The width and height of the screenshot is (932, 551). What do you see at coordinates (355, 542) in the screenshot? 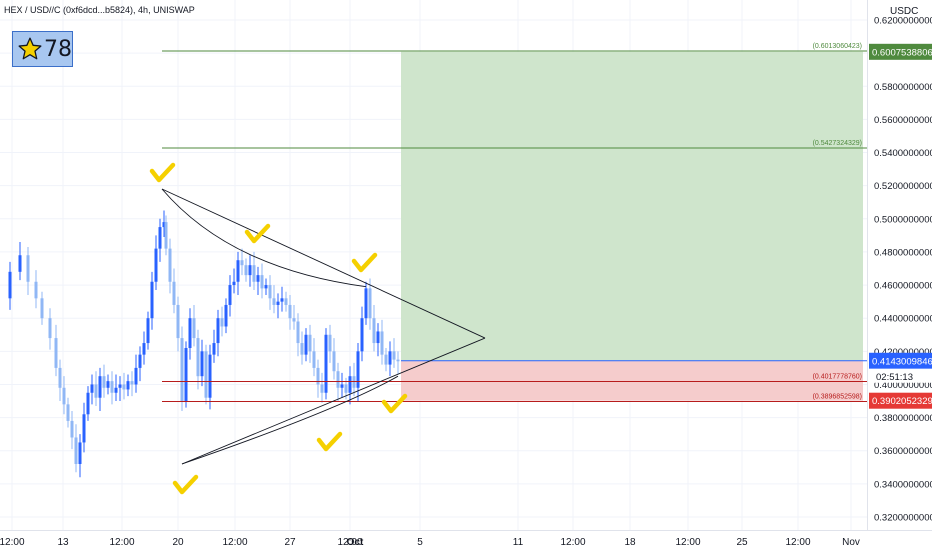
I see `time-tick-label: Oct` at bounding box center [355, 542].